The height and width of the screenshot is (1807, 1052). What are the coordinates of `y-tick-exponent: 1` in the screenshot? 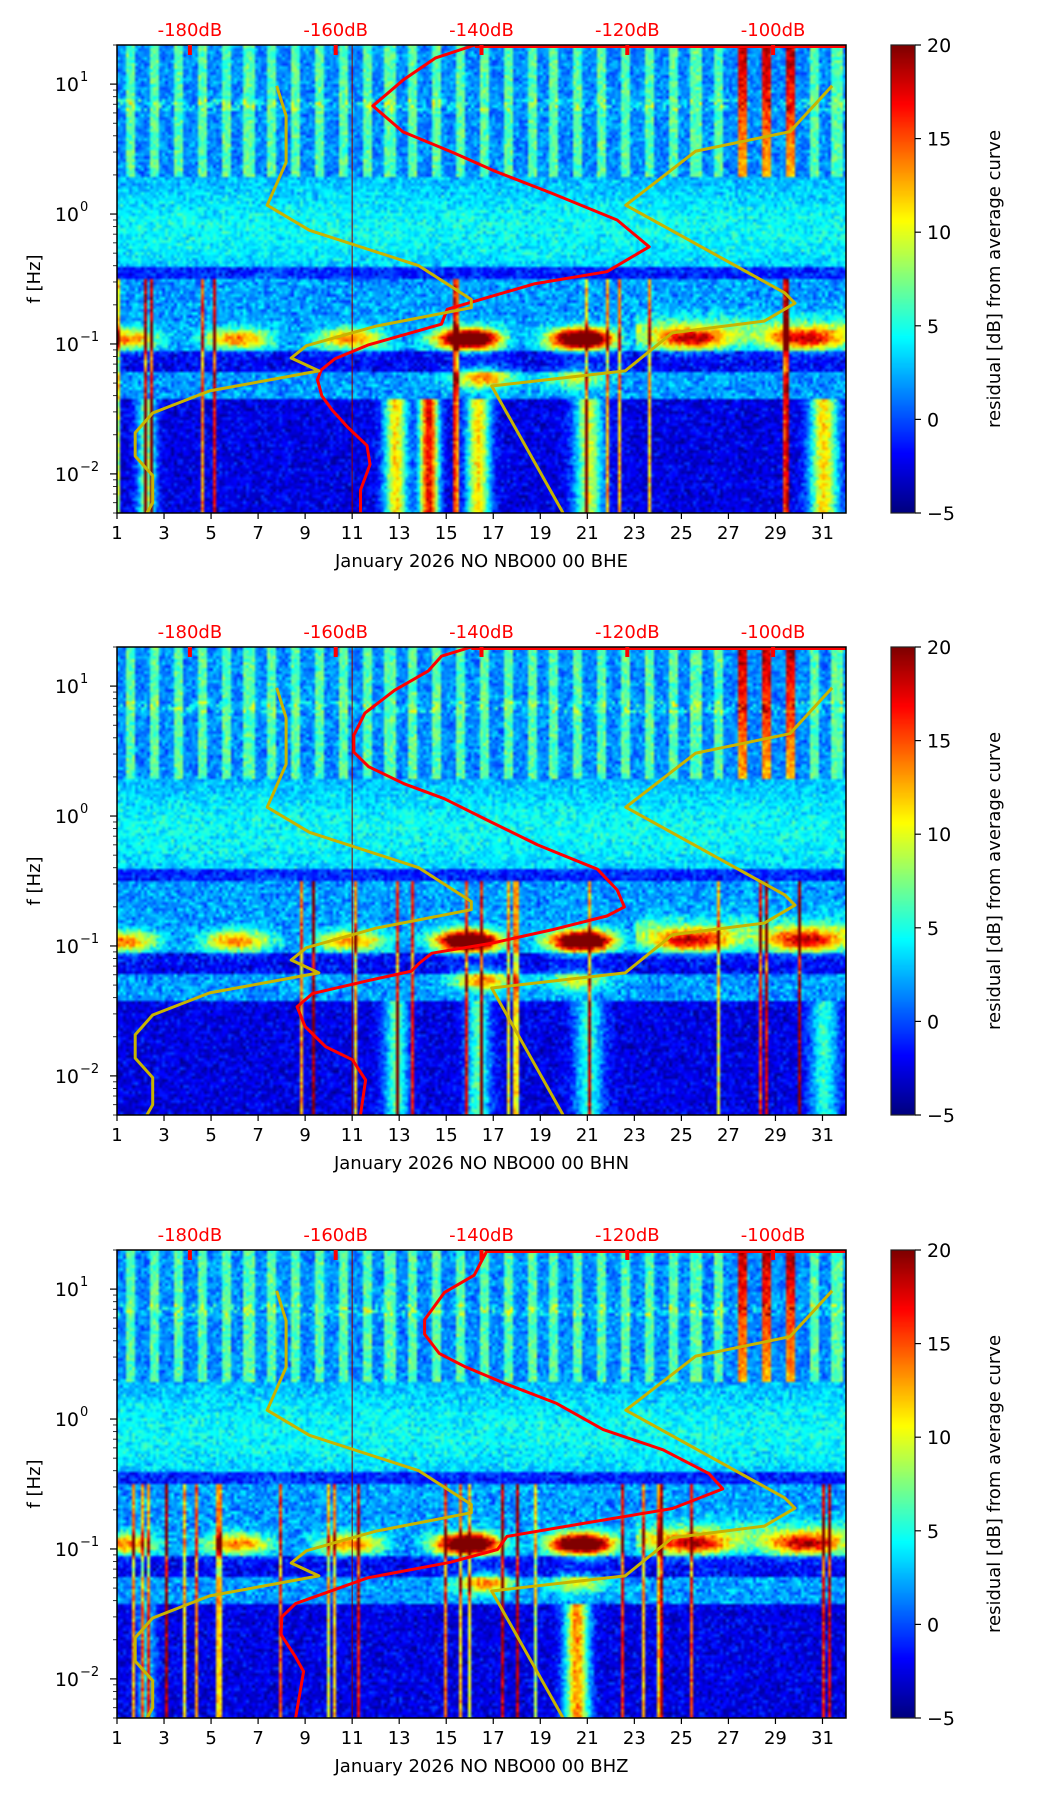 It's located at (84, 679).